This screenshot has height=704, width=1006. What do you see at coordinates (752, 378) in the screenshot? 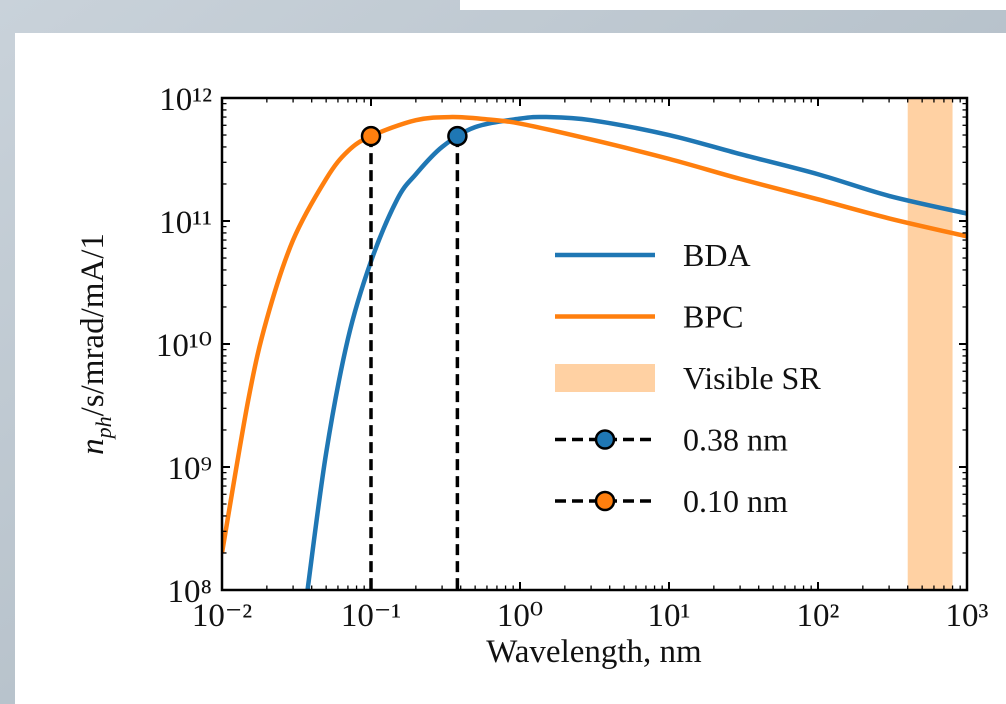
I see `legend-label: Visible SR` at bounding box center [752, 378].